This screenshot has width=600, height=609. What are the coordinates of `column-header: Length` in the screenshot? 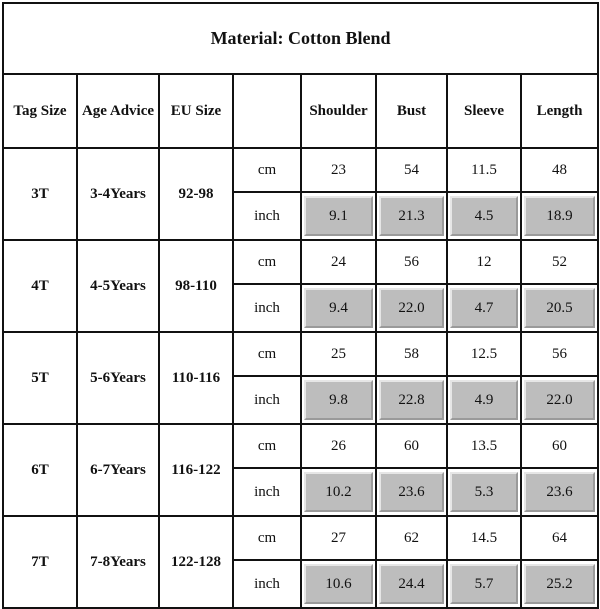 It's located at (559, 111).